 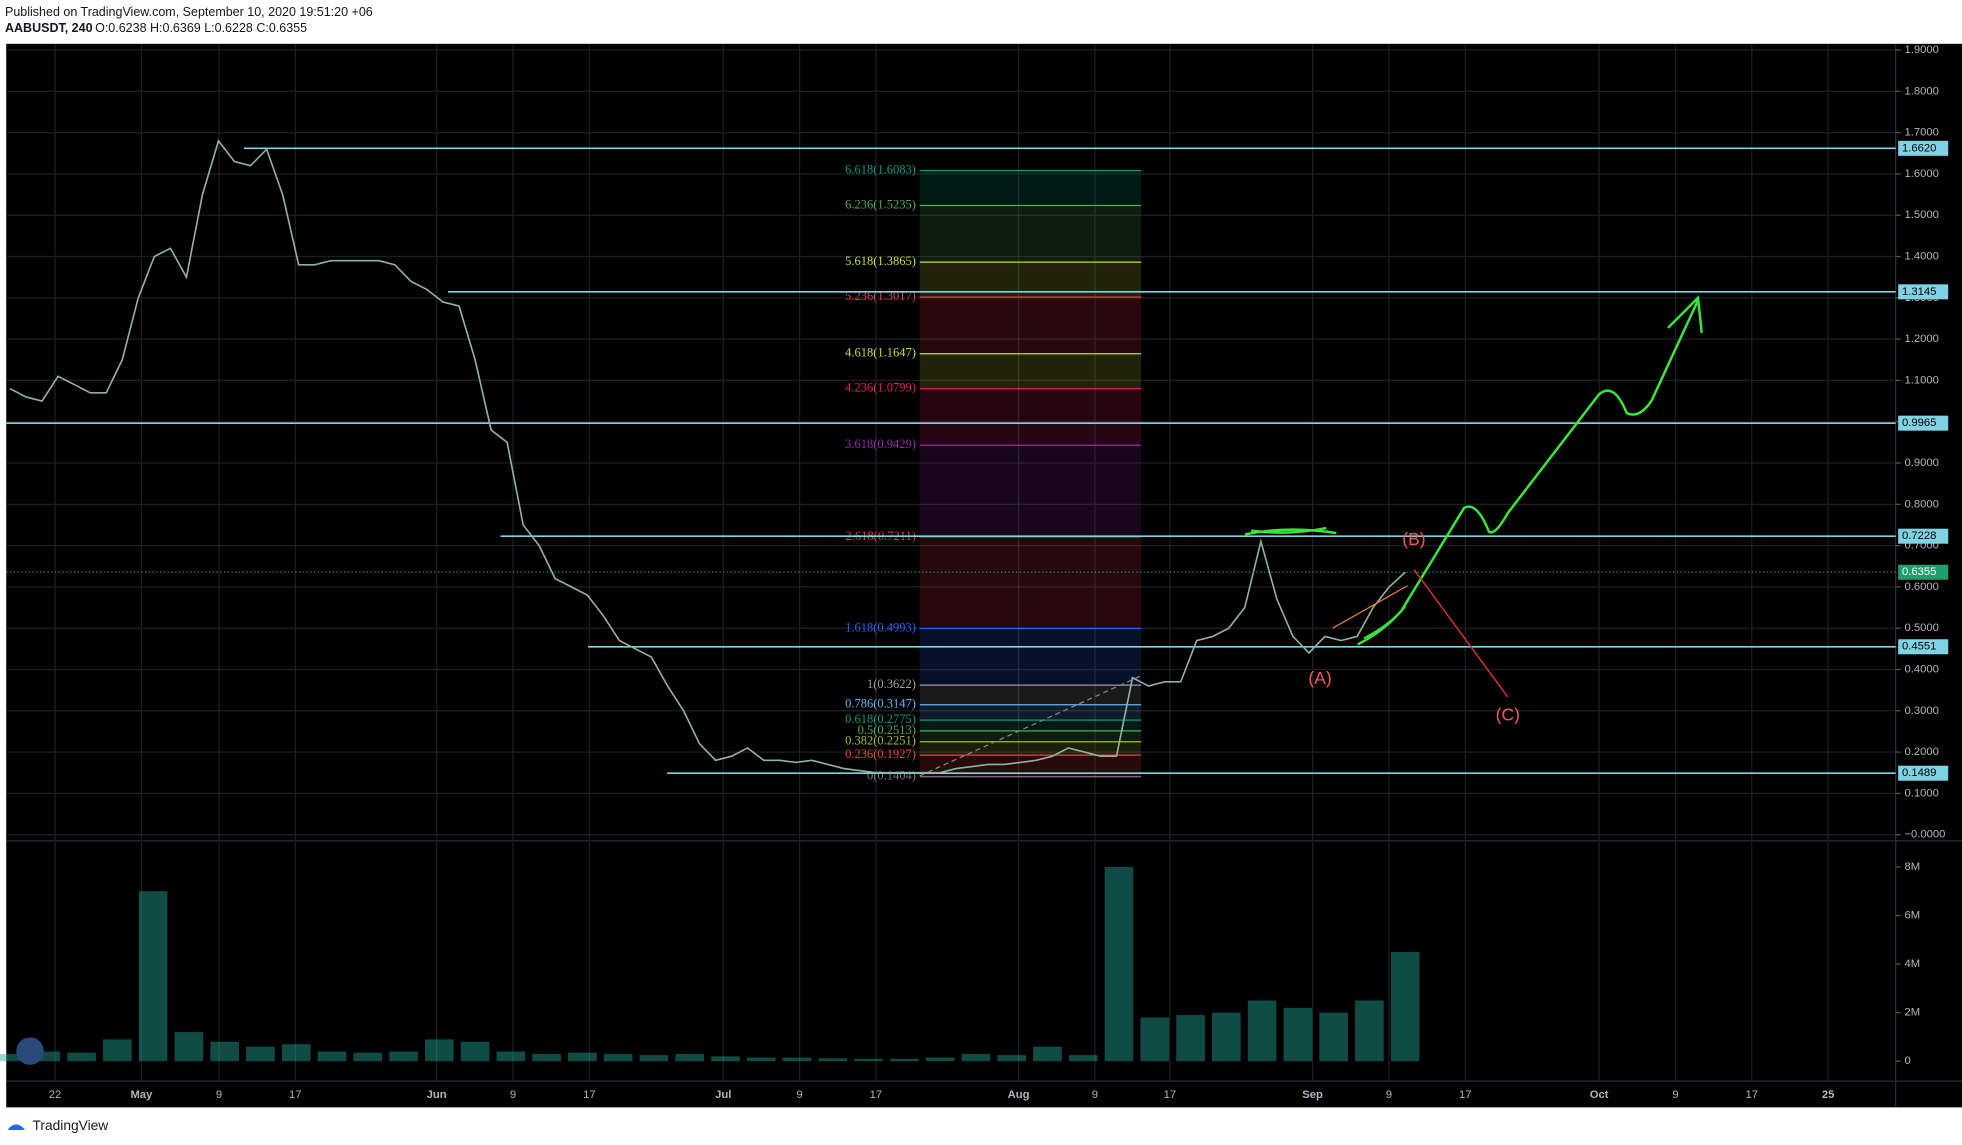 I want to click on x-tick-label: 25, so click(x=1828, y=1095).